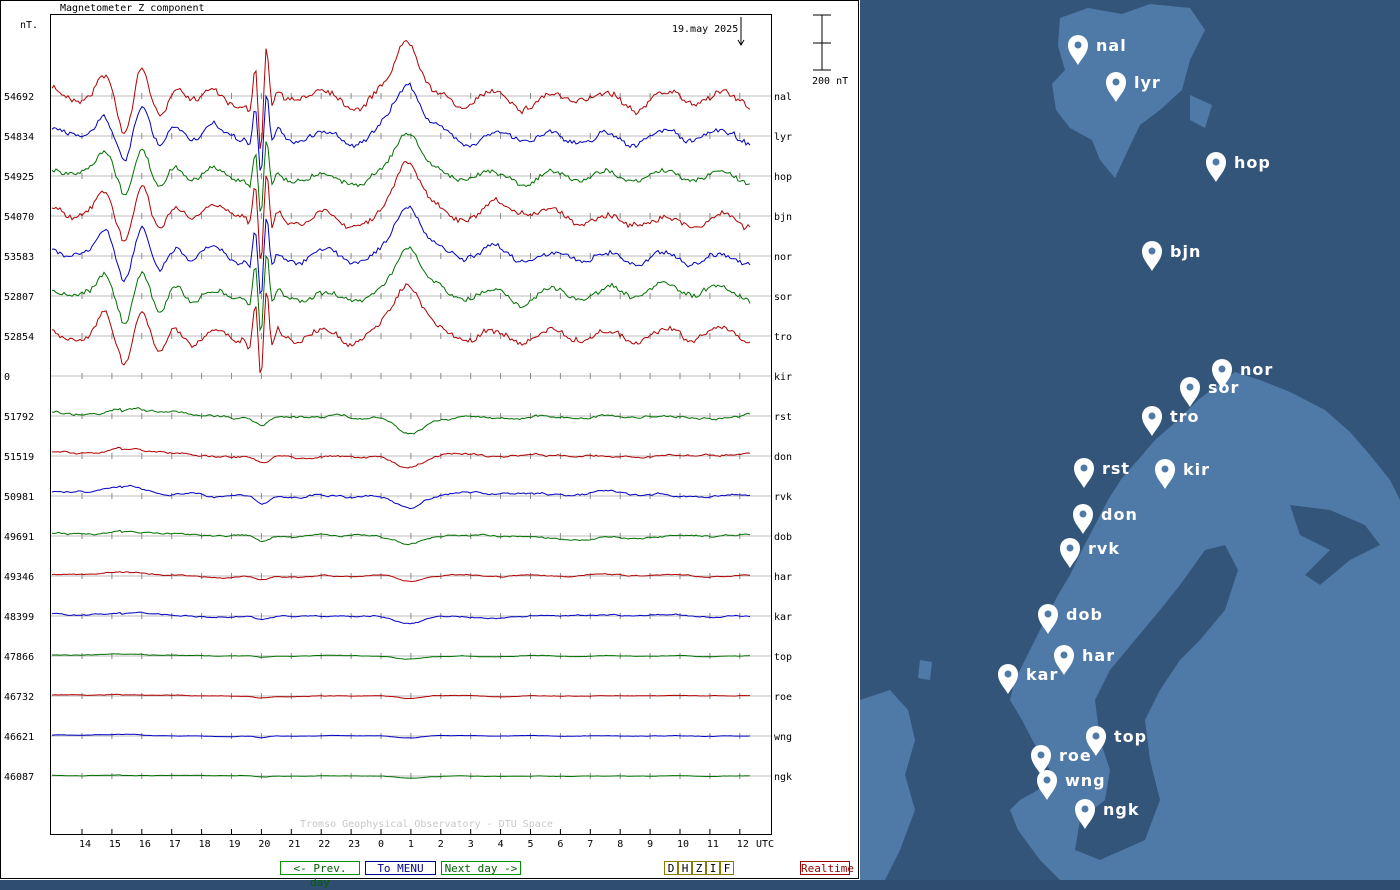  What do you see at coordinates (19, 737) in the screenshot?
I see `baseline-label-wng: 46621` at bounding box center [19, 737].